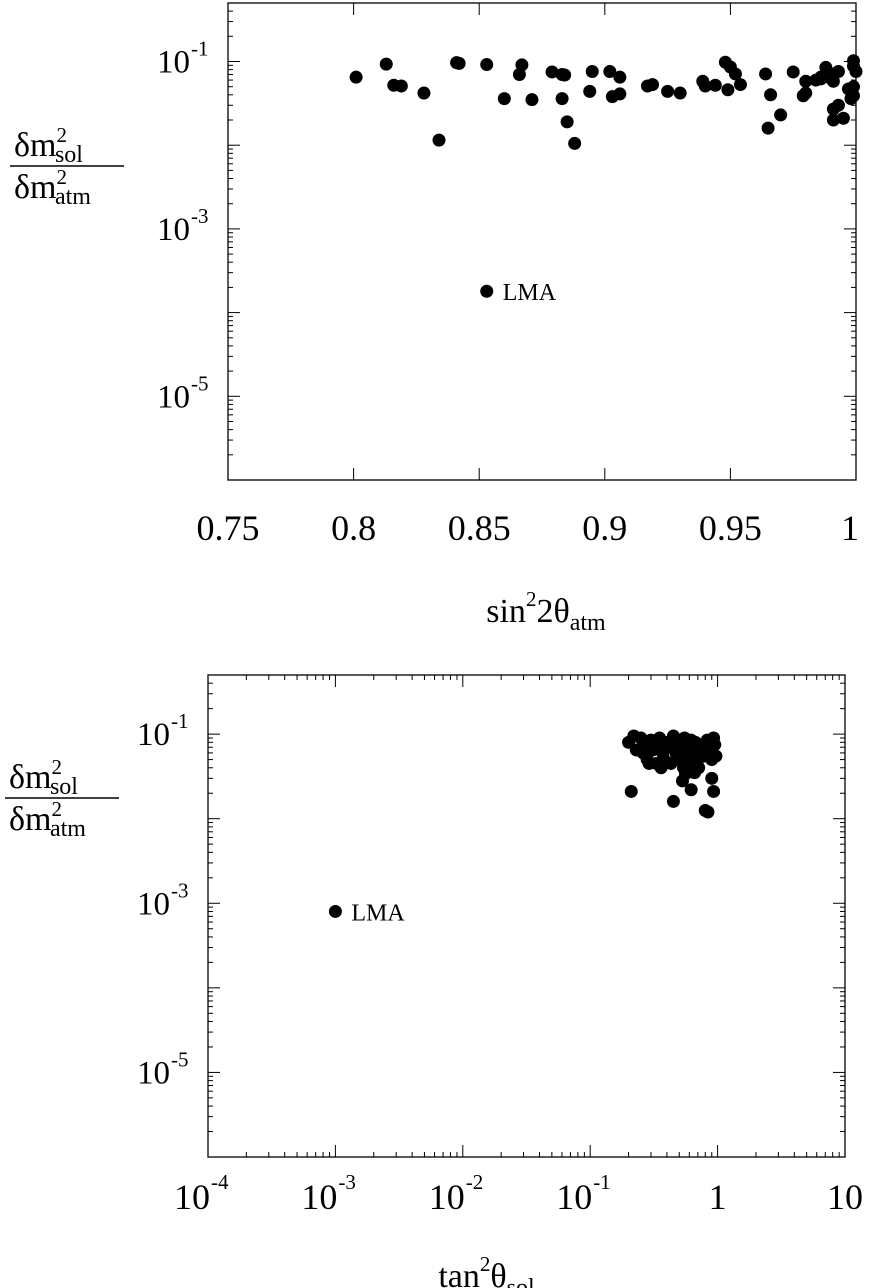  I want to click on x-tick-label: 0.8, so click(353, 528).